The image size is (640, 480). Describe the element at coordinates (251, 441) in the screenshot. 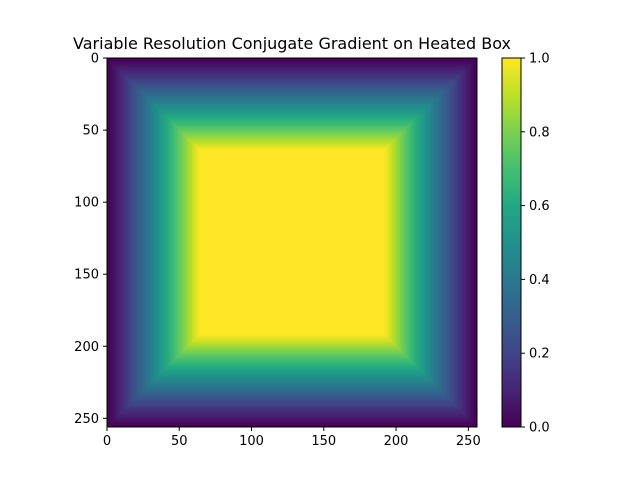

I see `x-tick-label: 100` at that location.